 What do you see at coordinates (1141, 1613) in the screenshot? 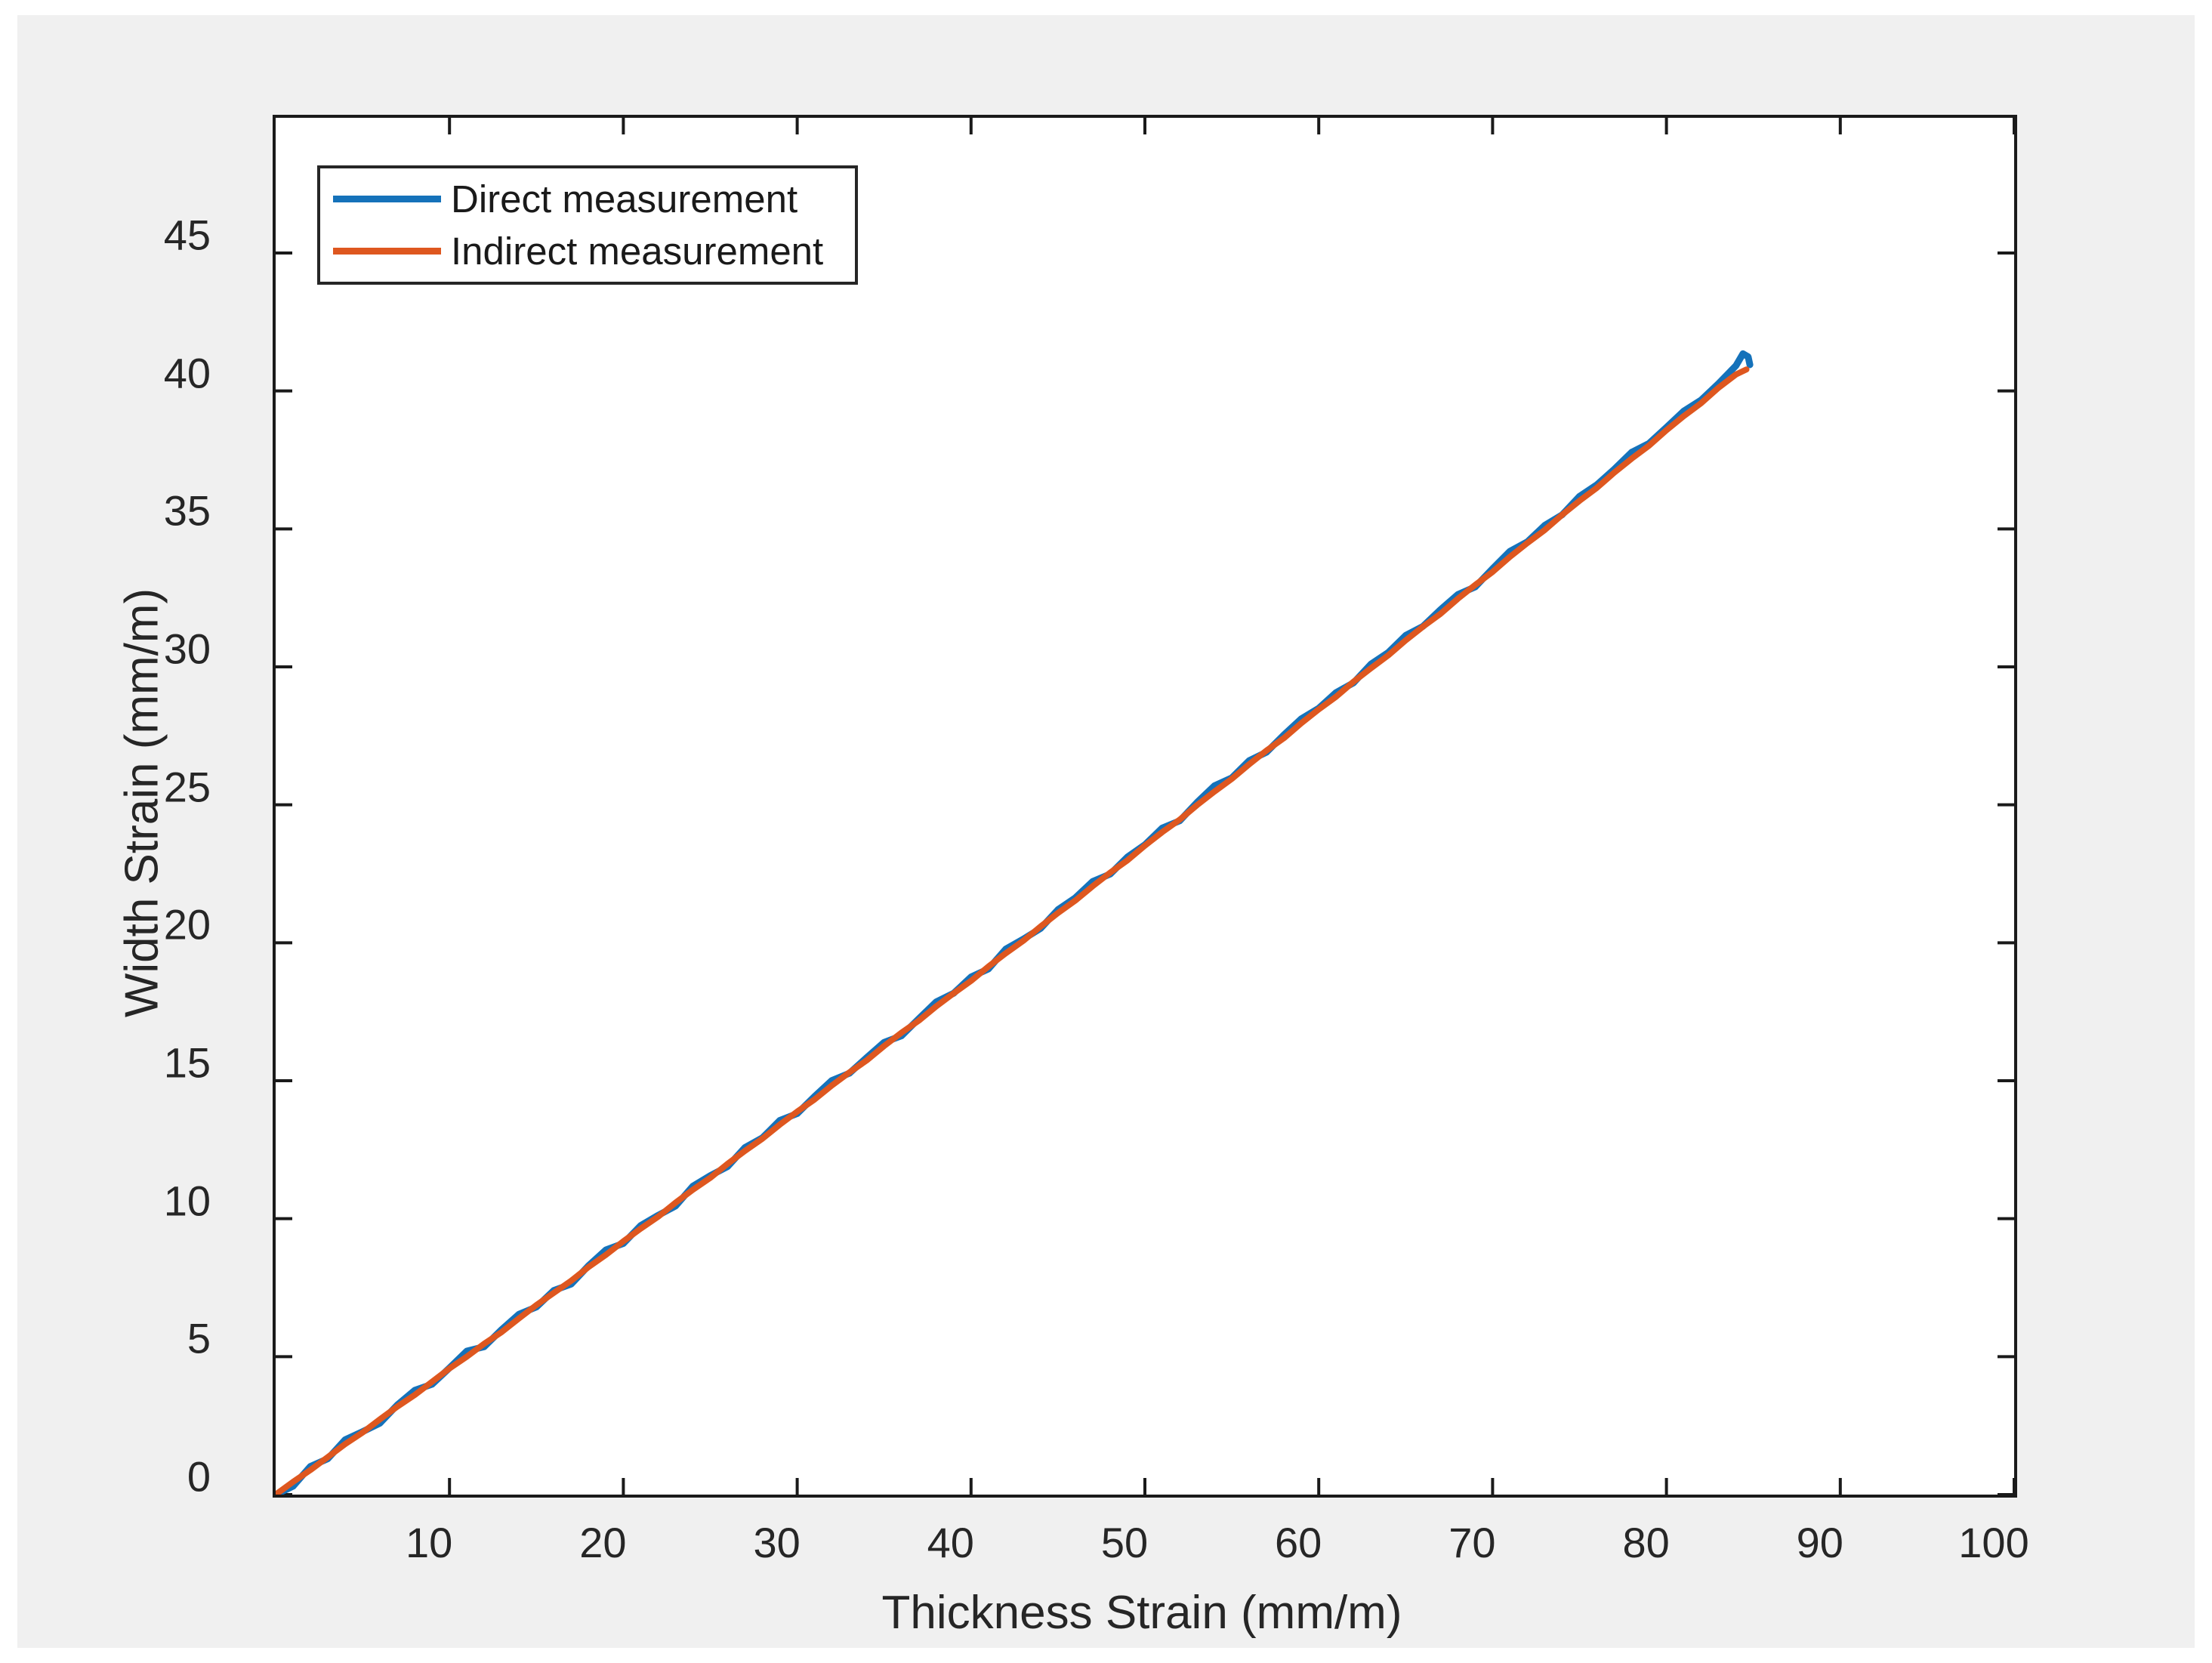
I see `x-axis-title: Thickness Strain (mm/m)` at bounding box center [1141, 1613].